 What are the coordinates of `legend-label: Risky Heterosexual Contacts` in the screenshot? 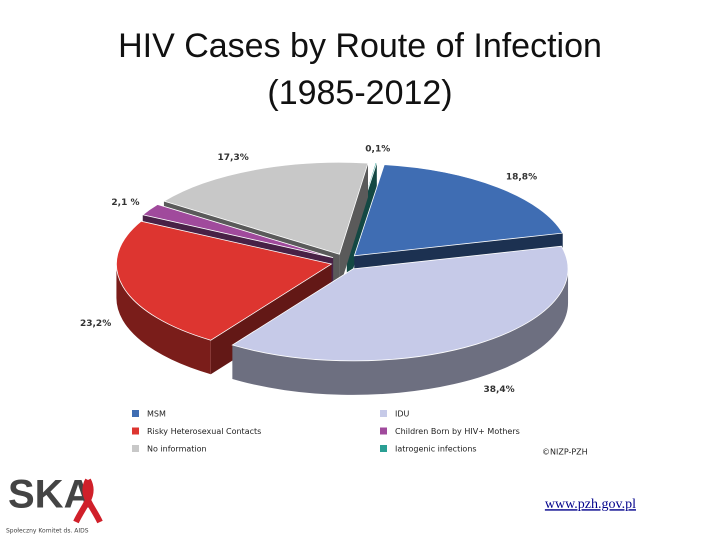 It's located at (204, 431).